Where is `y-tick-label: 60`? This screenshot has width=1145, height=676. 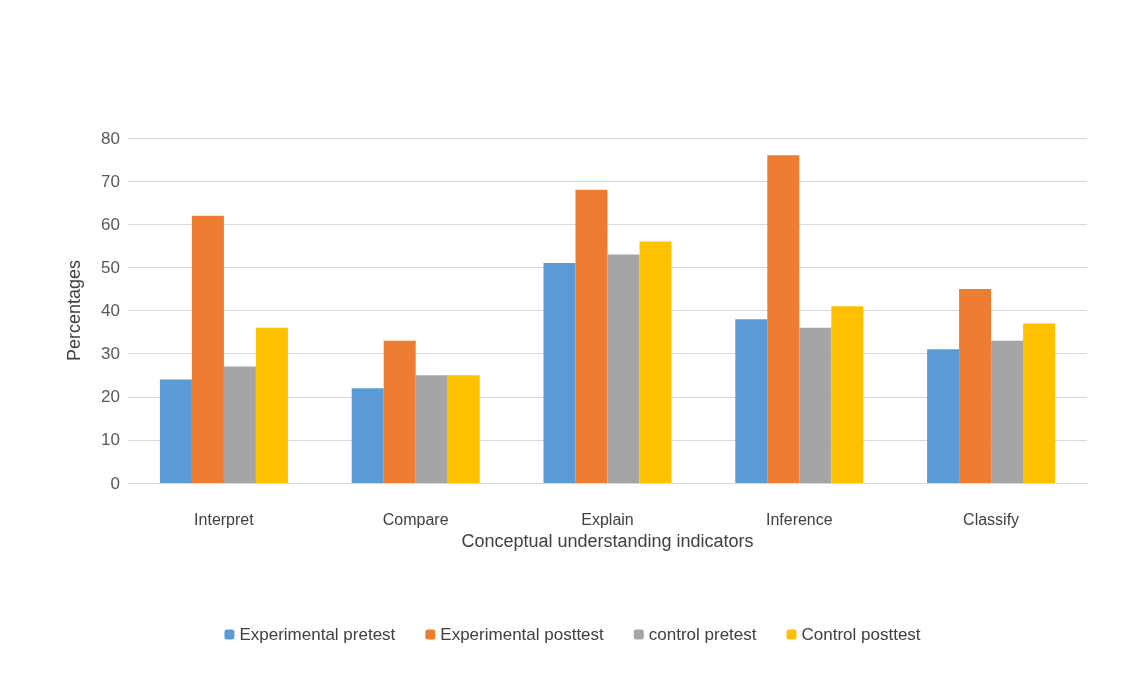
y-tick-label: 60 is located at coordinates (110, 224).